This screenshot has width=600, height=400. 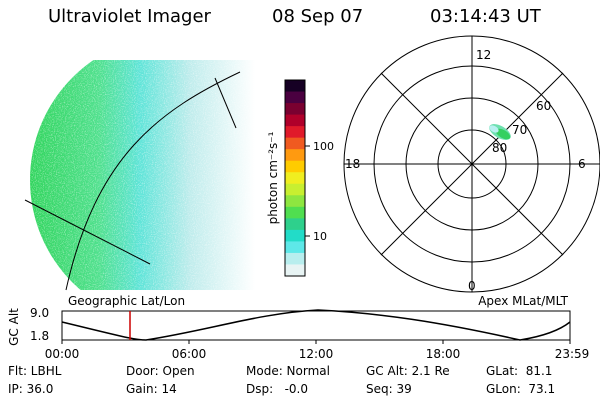 I want to click on colorbar-tick-100: 100, so click(x=323, y=146).